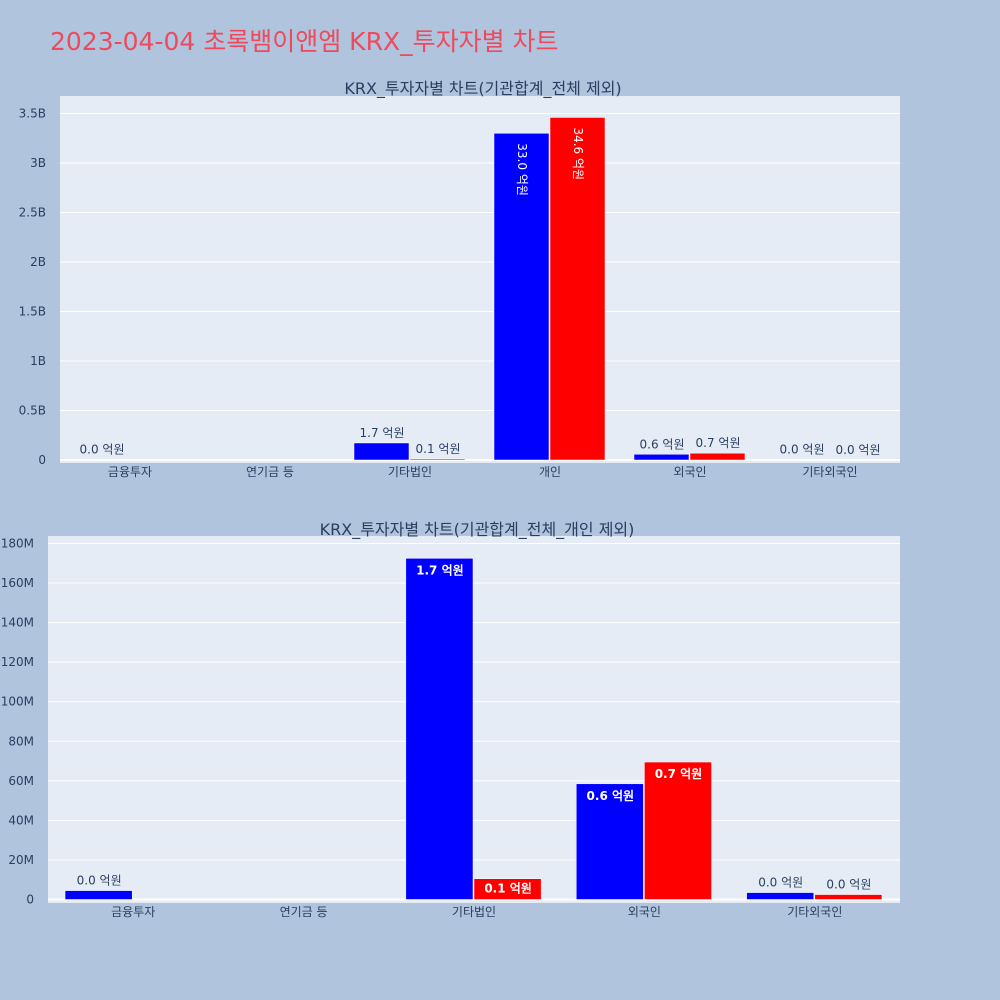  I want to click on bottom-data-label: 1.7 억원, so click(440, 570).